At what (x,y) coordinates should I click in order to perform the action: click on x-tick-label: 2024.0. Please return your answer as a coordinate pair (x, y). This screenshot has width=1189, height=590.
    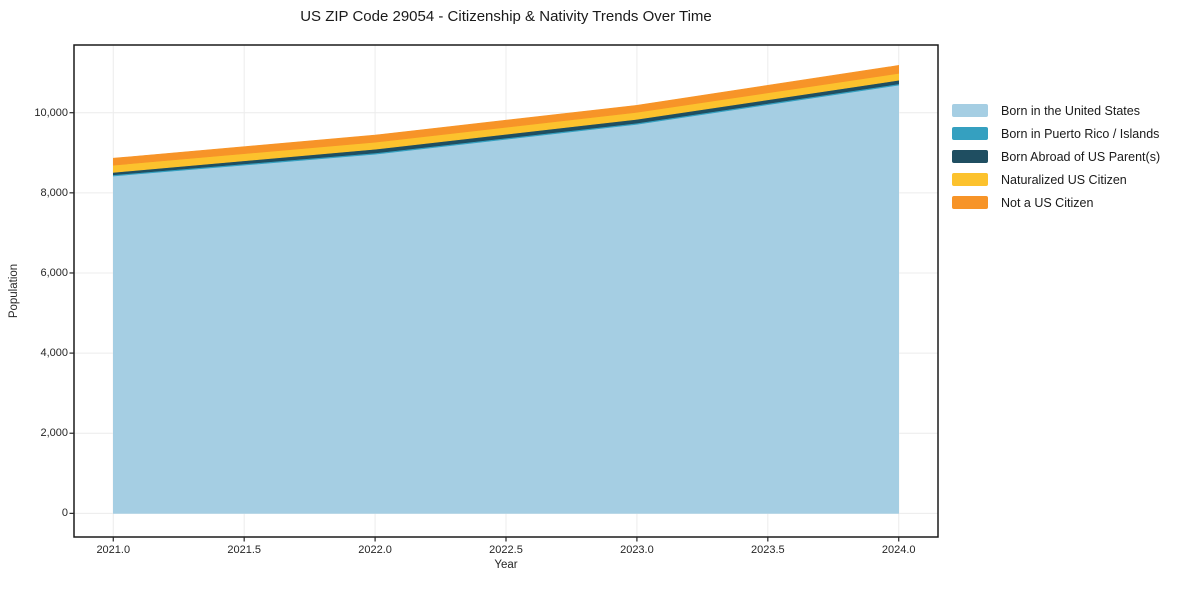
    Looking at the image, I should click on (898, 550).